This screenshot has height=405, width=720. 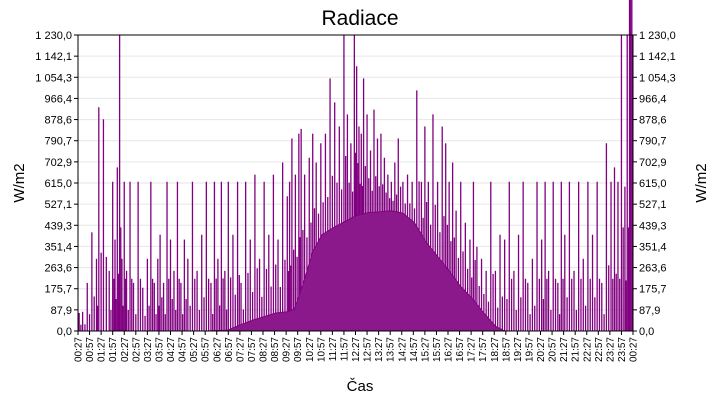 What do you see at coordinates (148, 349) in the screenshot?
I see `x-tick-label: 03:27` at bounding box center [148, 349].